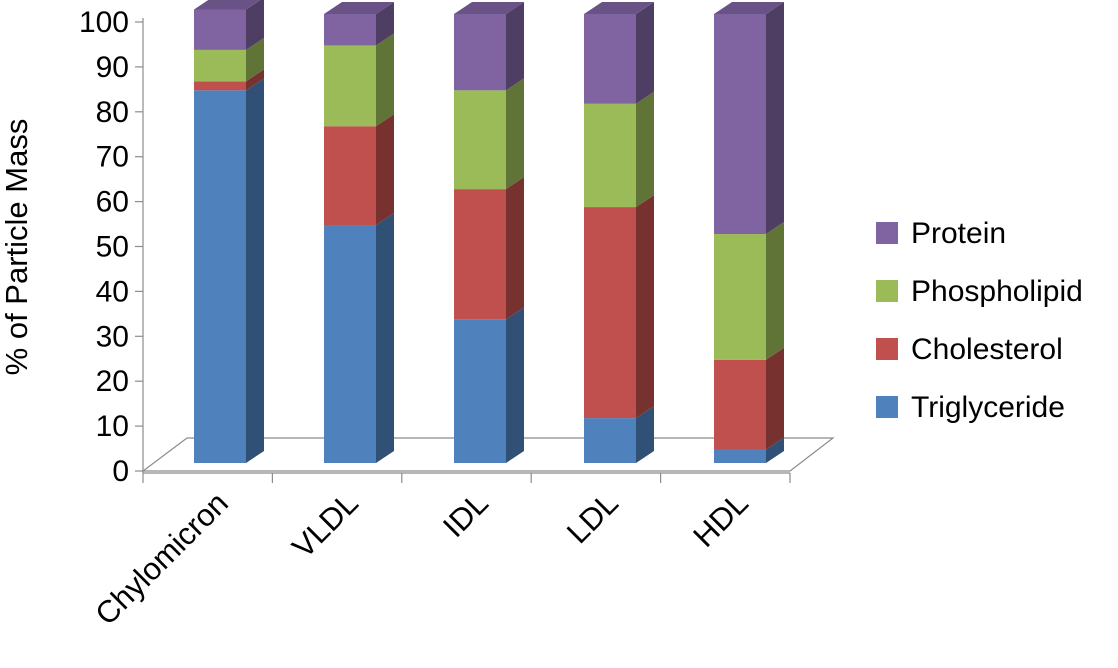 This screenshot has height=668, width=1118. I want to click on bar-segment-protein-idl, so click(489, 46).